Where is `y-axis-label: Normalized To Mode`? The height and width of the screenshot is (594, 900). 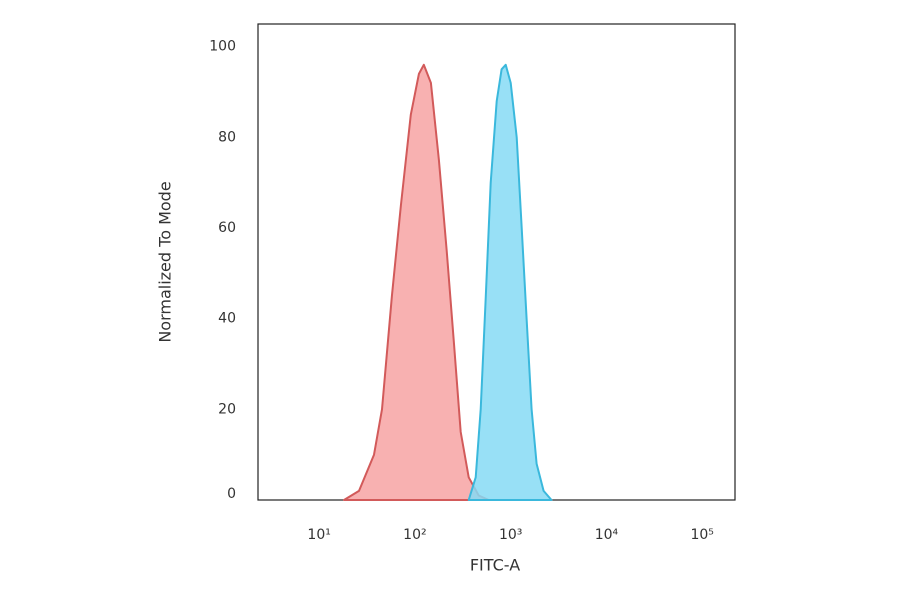 y-axis-label: Normalized To Mode is located at coordinates (165, 261).